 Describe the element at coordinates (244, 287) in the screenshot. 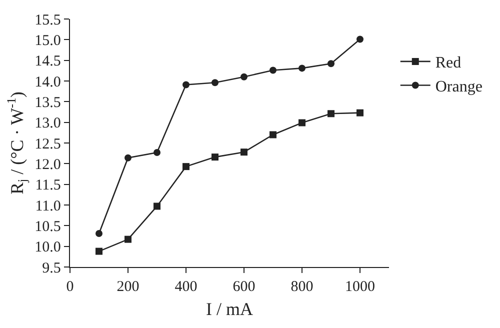

I see `x-tick-label: 600` at that location.